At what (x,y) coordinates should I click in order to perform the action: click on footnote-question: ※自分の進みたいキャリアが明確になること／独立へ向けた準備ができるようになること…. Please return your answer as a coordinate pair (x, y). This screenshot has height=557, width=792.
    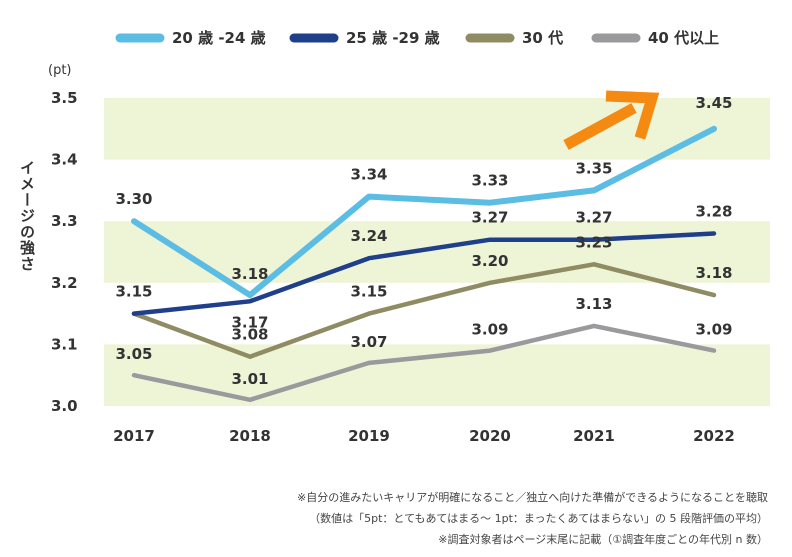
    Looking at the image, I should click on (532, 497).